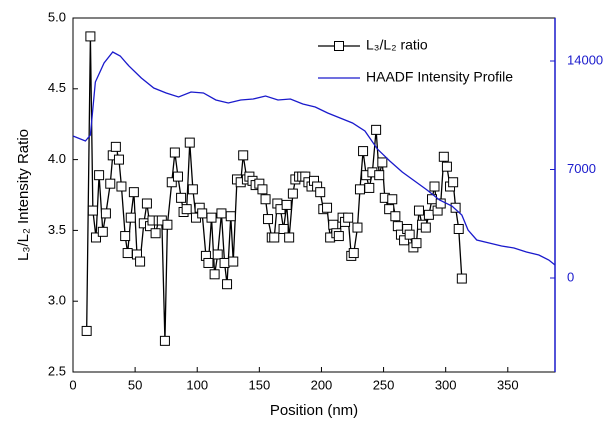  I want to click on x-tick-label: 100, so click(197, 384).